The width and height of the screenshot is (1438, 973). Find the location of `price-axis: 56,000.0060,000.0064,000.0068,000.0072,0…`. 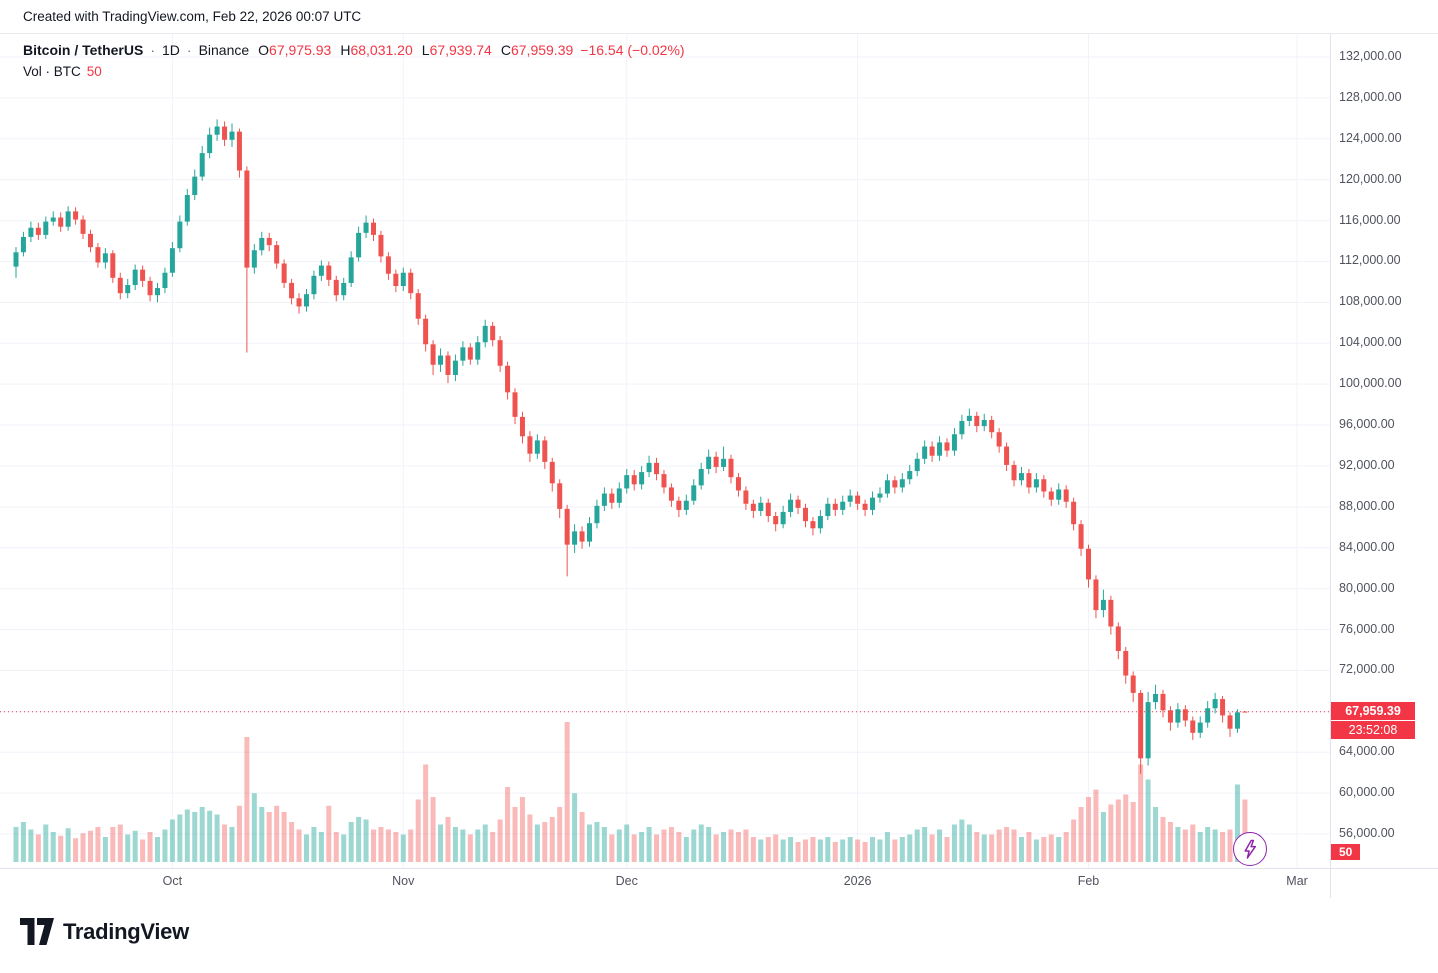

price-axis: 56,000.0060,000.0064,000.0068,000.0072,0… is located at coordinates (1384, 434).